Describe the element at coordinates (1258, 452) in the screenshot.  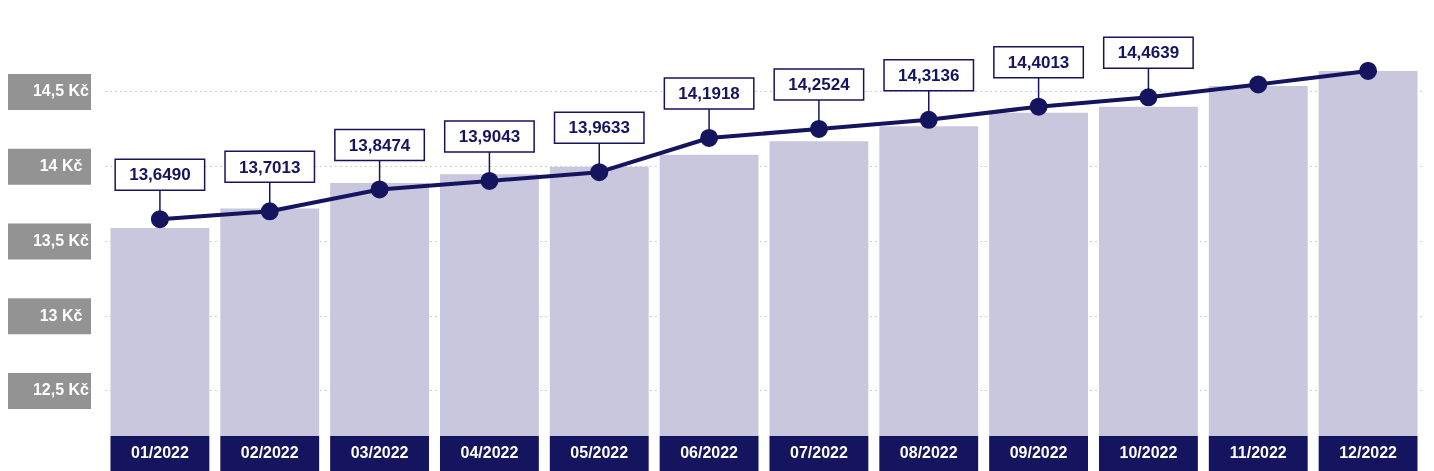
I see `x-tick-label: 11/2022` at that location.